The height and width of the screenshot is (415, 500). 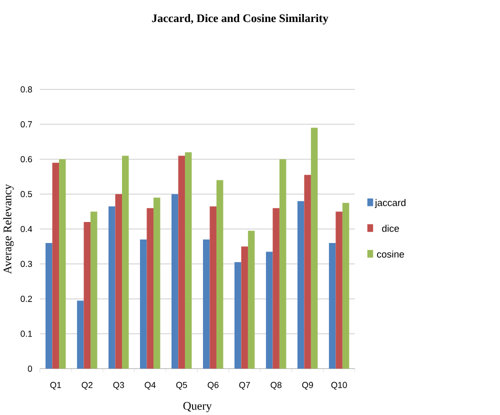 I want to click on y-tick-label: 0.4, so click(x=26, y=229).